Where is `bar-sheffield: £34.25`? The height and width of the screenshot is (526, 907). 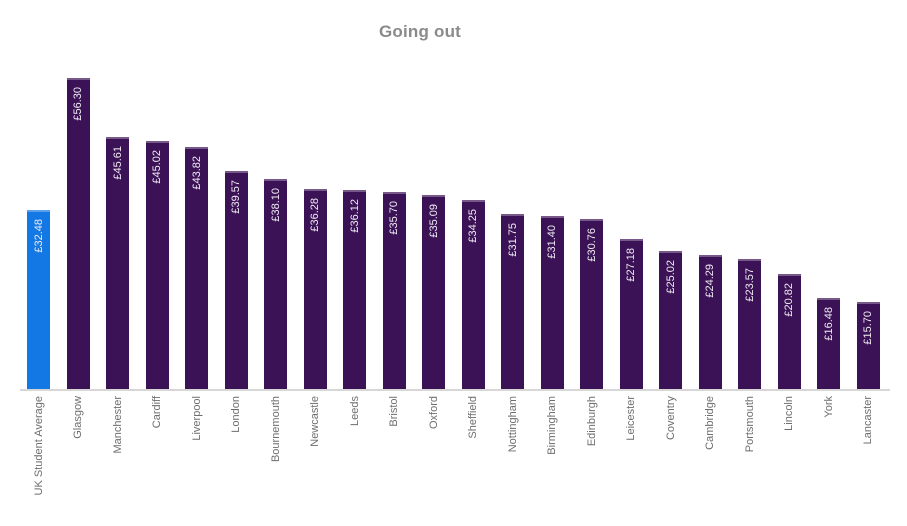
bar-sheffield: £34.25 is located at coordinates (473, 294).